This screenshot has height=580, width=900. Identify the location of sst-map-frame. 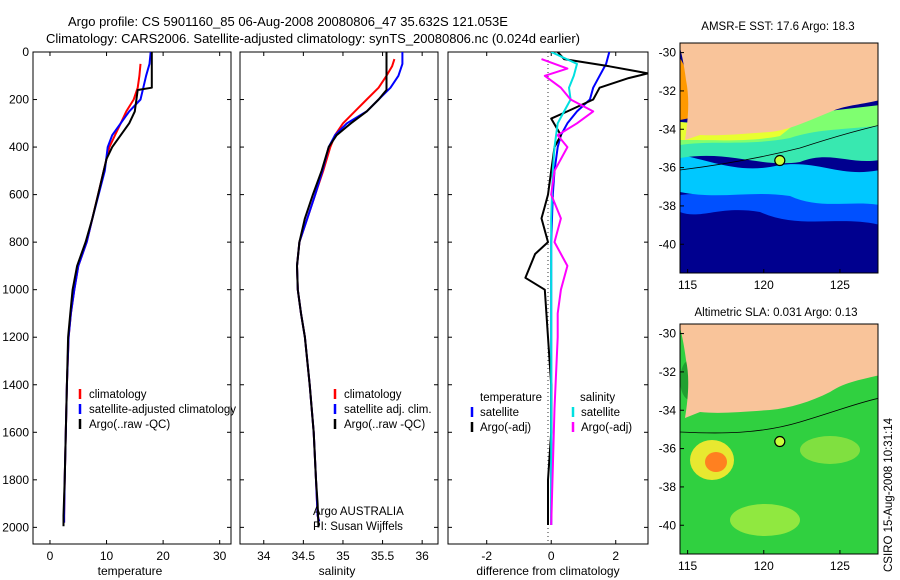
(779, 158).